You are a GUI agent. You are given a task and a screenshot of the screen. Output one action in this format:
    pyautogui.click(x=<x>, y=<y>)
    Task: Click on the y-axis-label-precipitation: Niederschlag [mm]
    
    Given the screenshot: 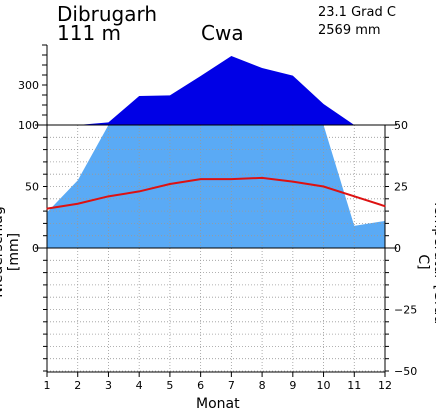 What is the action you would take?
    pyautogui.click(x=11, y=252)
    